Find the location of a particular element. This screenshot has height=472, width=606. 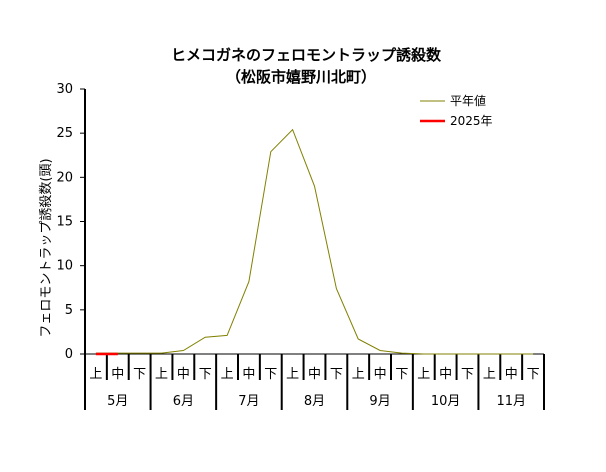

chart-subtitle: （松阪市嬉野川北町） is located at coordinates (301, 77).